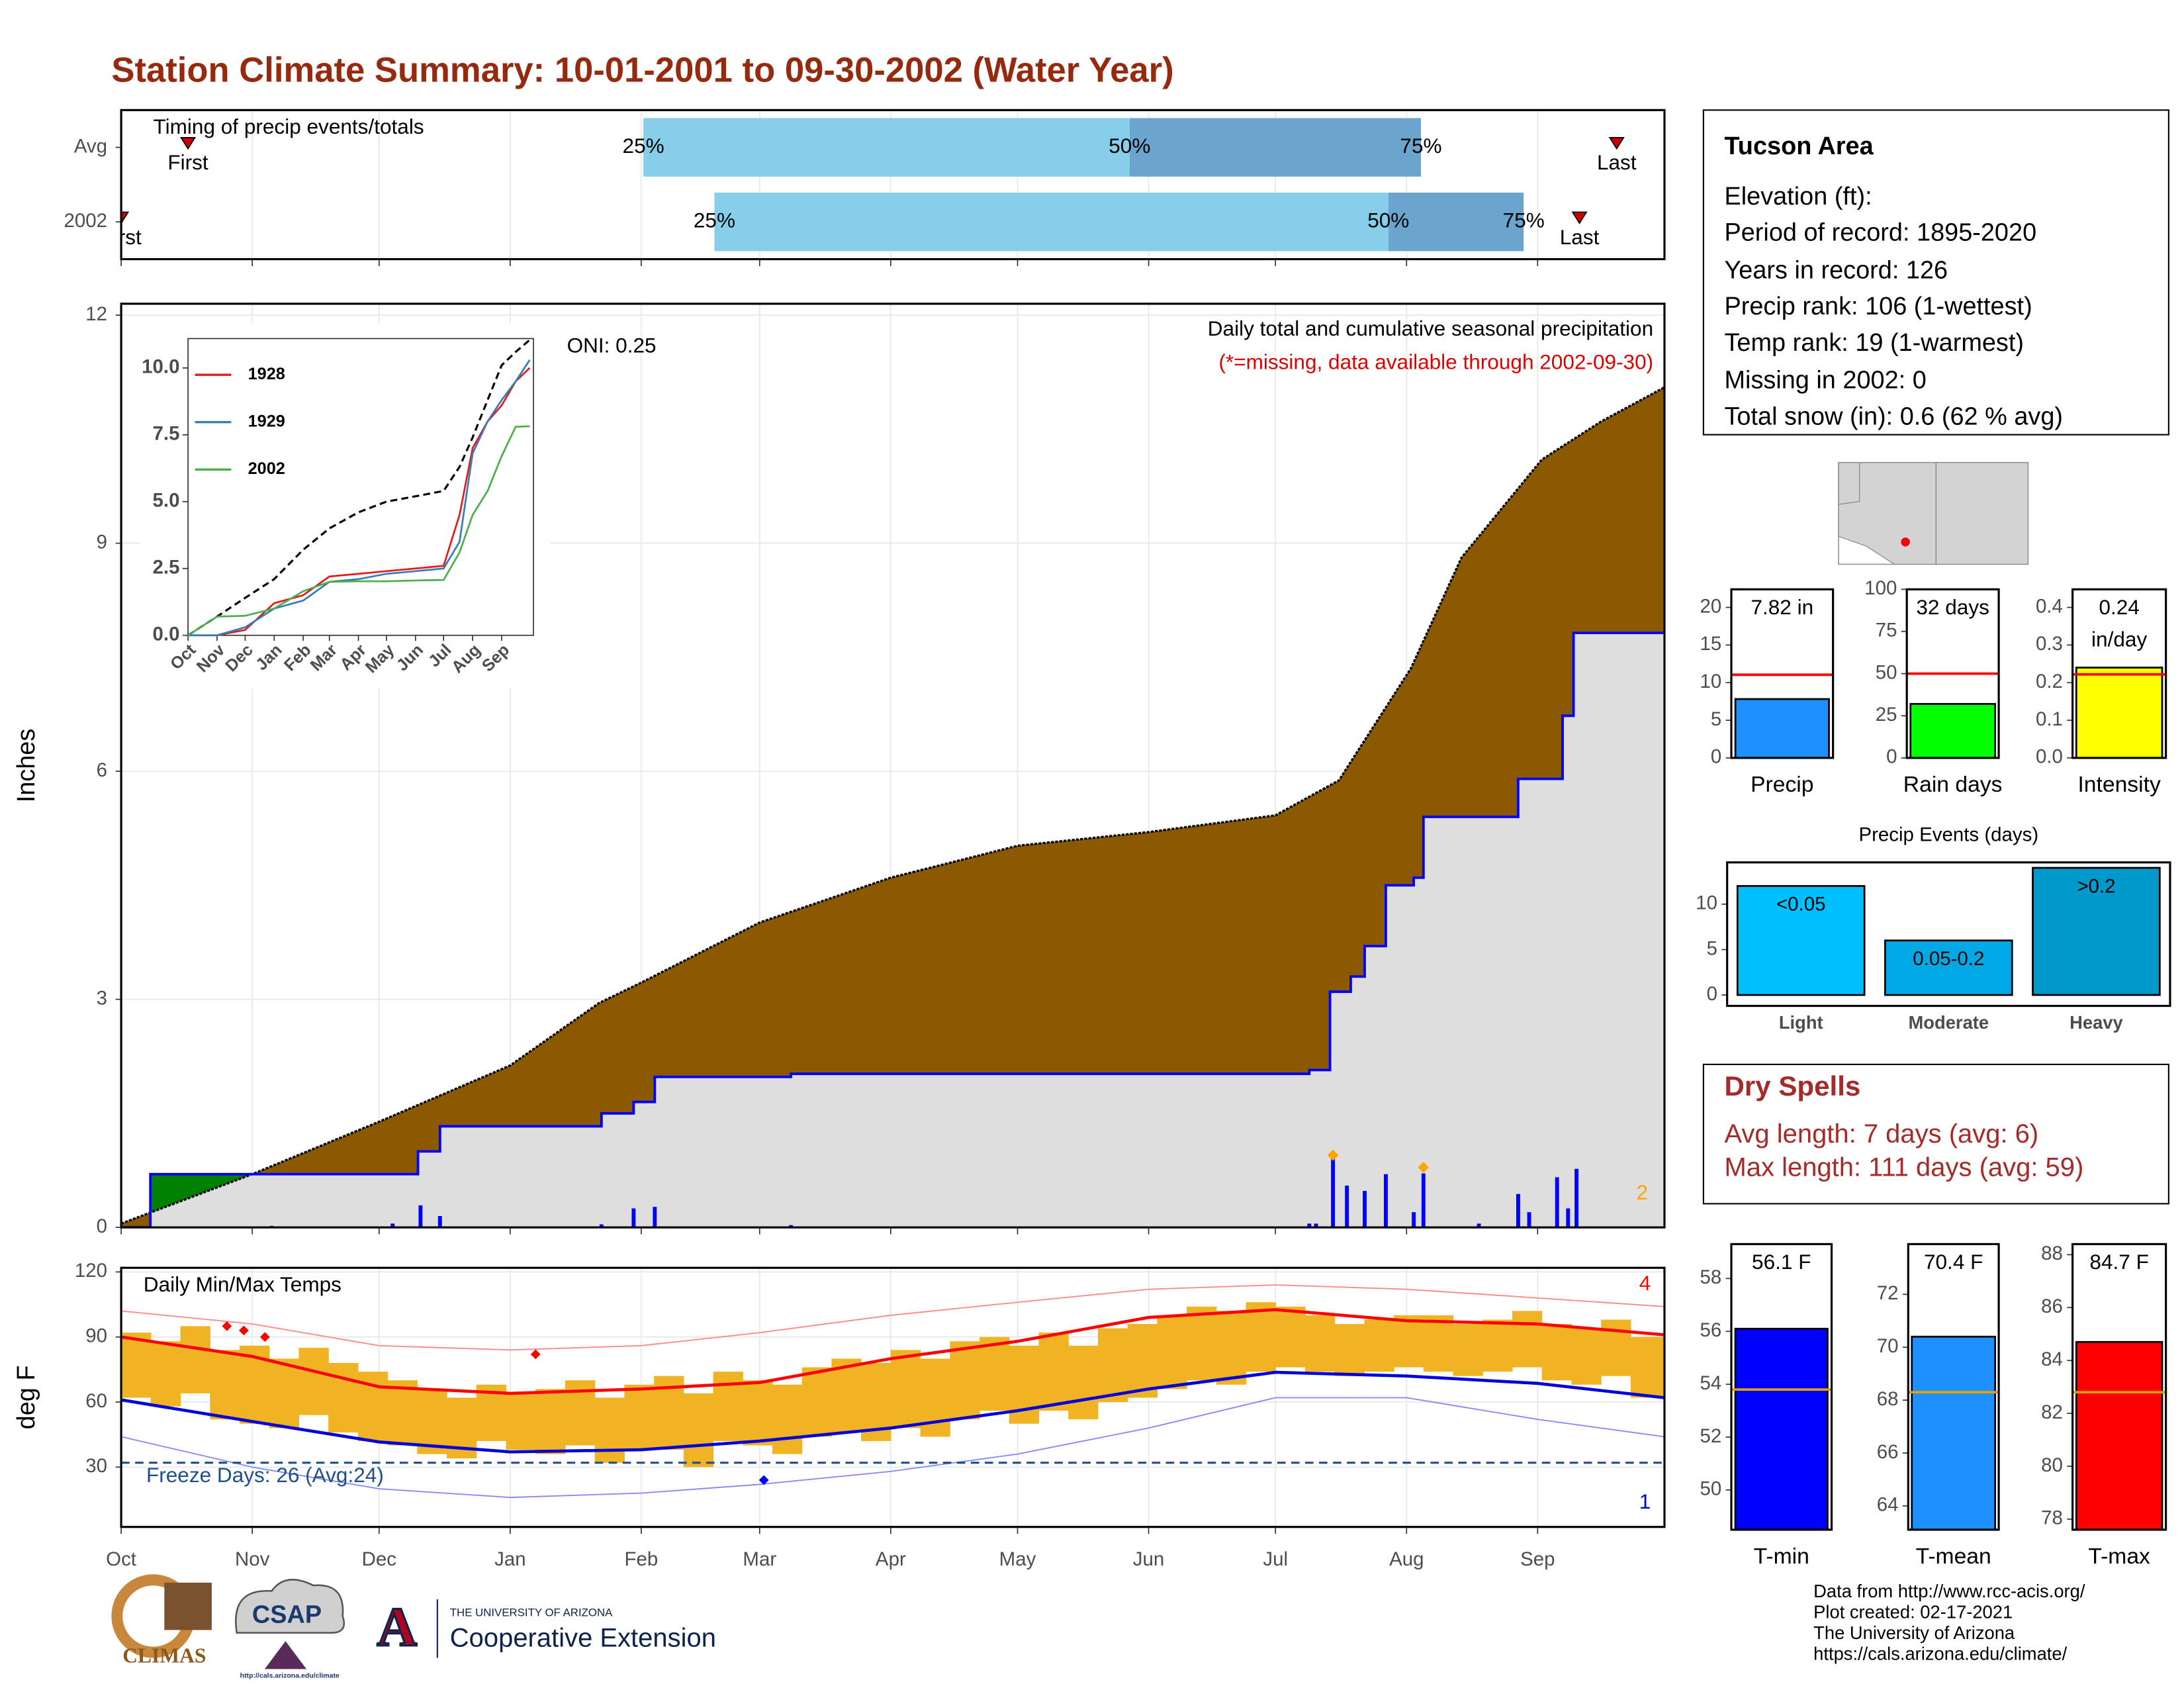 The width and height of the screenshot is (2184, 1688). Describe the element at coordinates (1886, 630) in the screenshot. I see `y-tick-label: 75` at that location.